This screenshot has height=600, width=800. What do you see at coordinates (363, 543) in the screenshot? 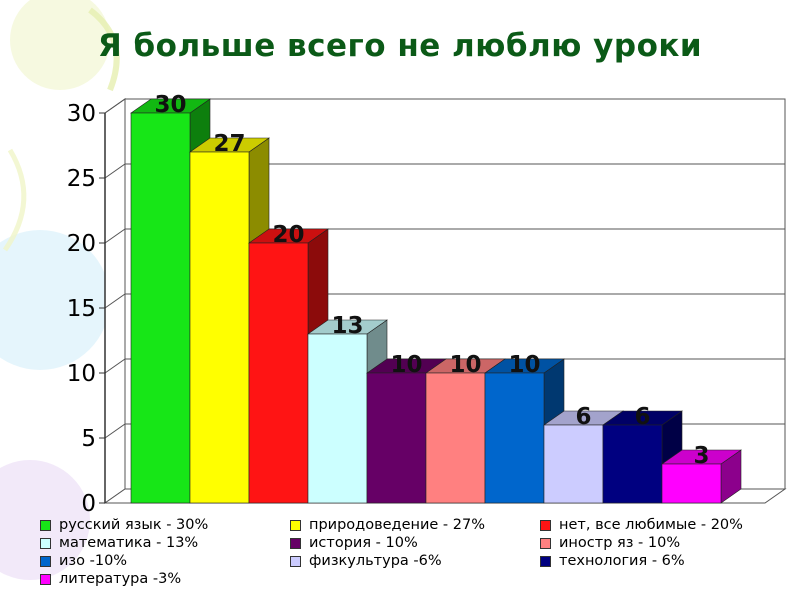
I see `legend-label: история - 10%` at bounding box center [363, 543].